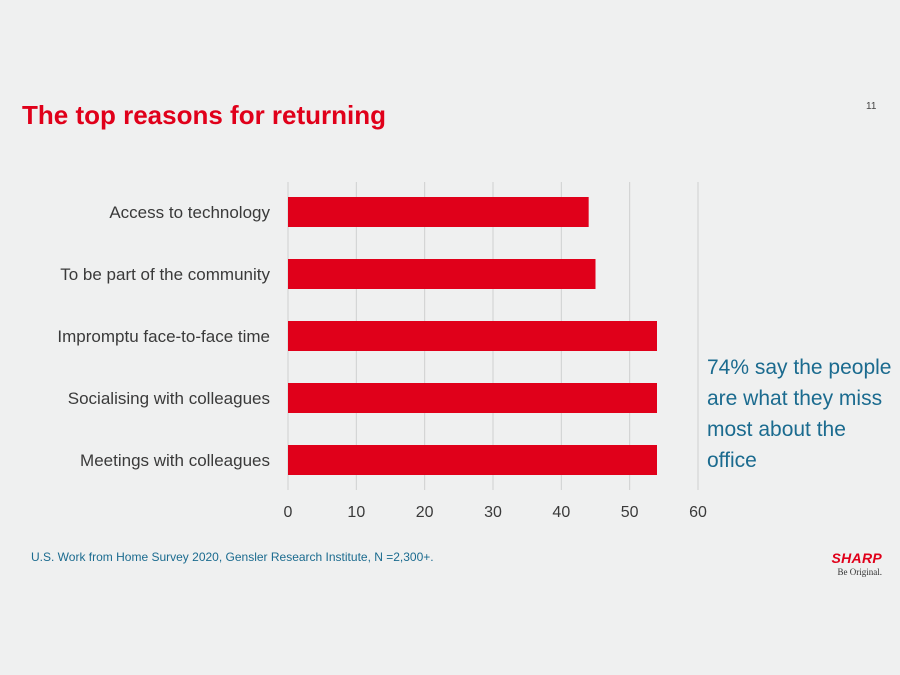 The height and width of the screenshot is (675, 900). What do you see at coordinates (871, 106) in the screenshot?
I see `page-number: 11` at bounding box center [871, 106].